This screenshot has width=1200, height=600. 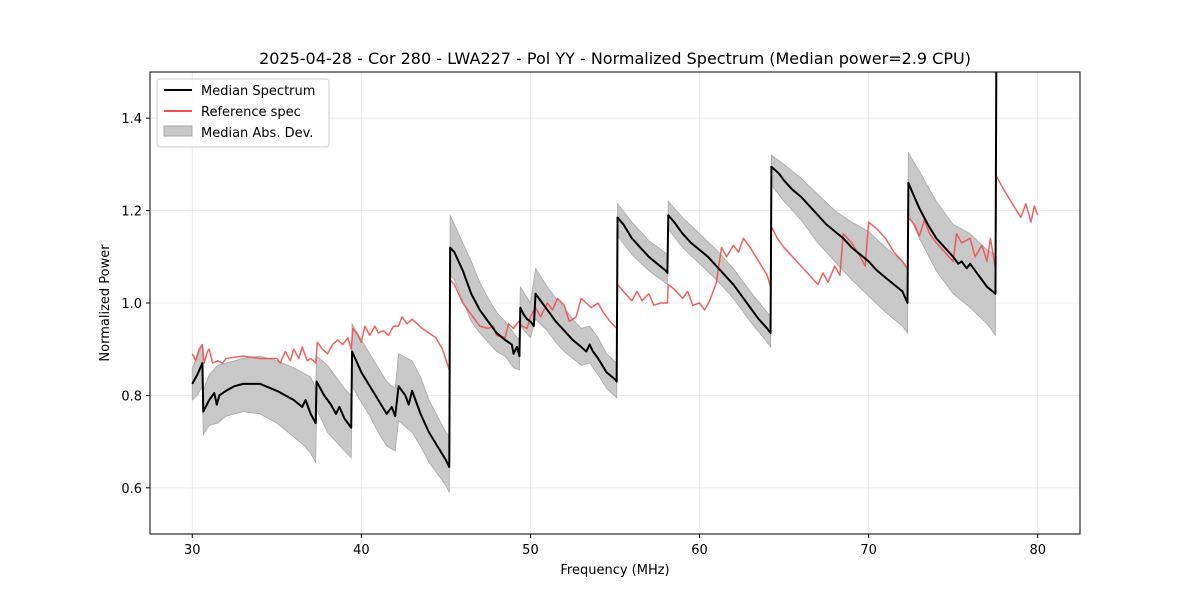 I want to click on legend-label-mad: Median Abs. Dev., so click(x=257, y=133).